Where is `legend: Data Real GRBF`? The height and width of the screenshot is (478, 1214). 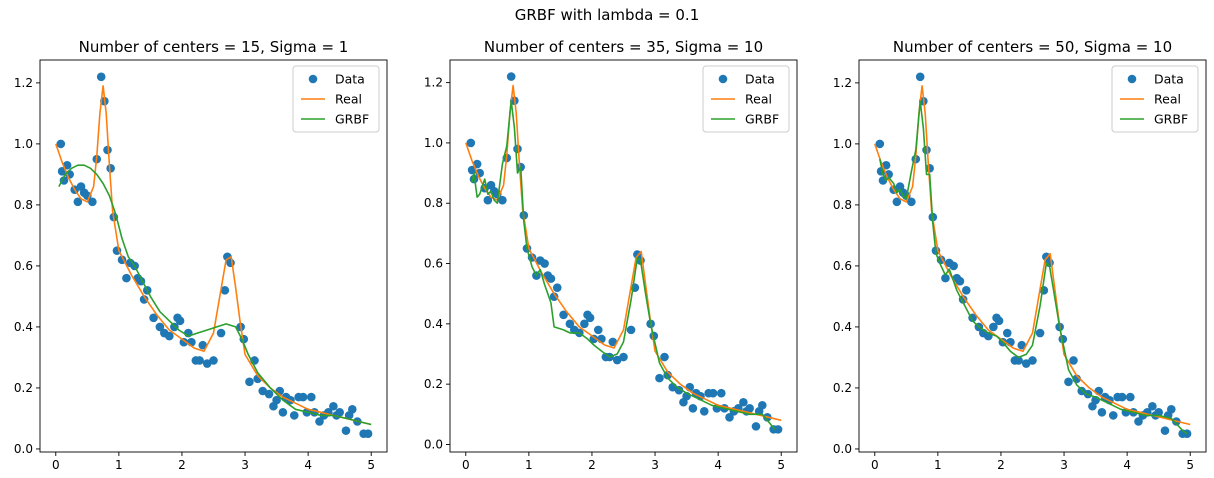 legend: Data Real GRBF is located at coordinates (746, 99).